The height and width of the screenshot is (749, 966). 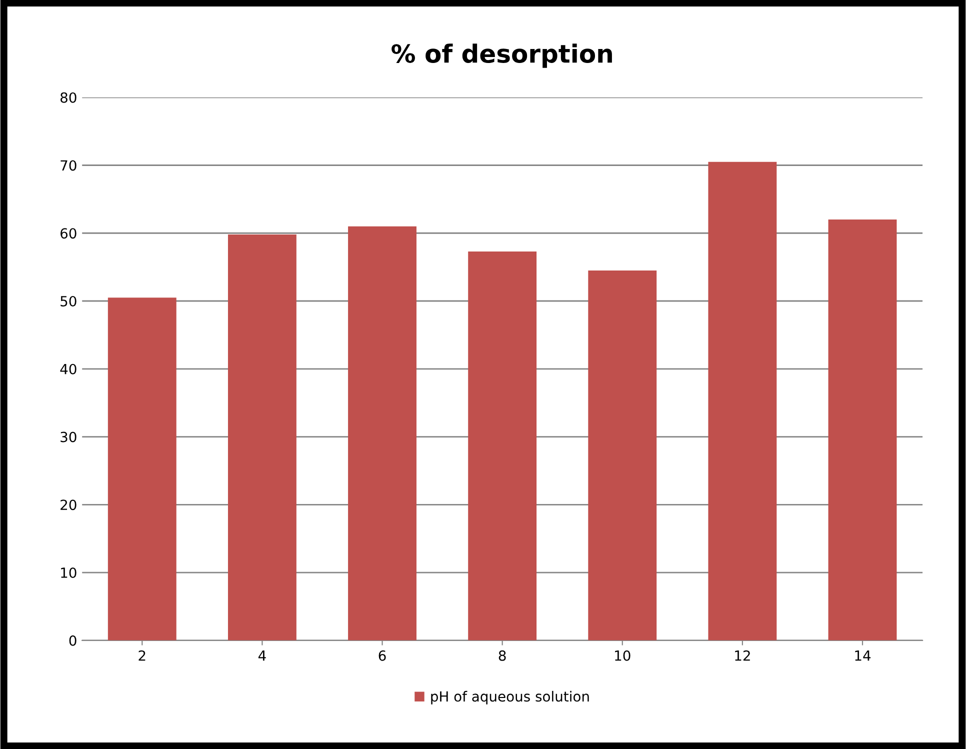 I want to click on x-tick-label: 8, so click(x=502, y=655).